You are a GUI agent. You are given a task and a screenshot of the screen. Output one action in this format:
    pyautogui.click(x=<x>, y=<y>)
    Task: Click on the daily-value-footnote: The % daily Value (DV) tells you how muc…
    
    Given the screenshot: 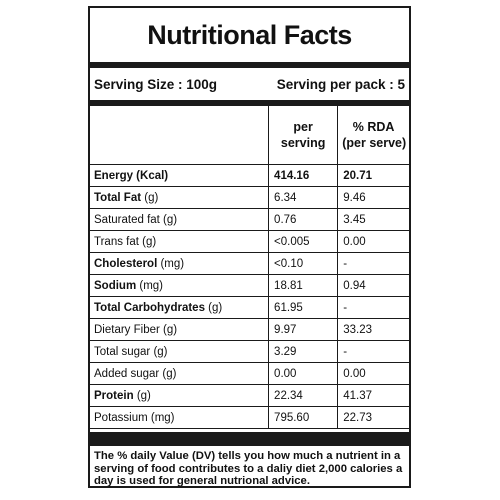 What is the action you would take?
    pyautogui.click(x=248, y=468)
    